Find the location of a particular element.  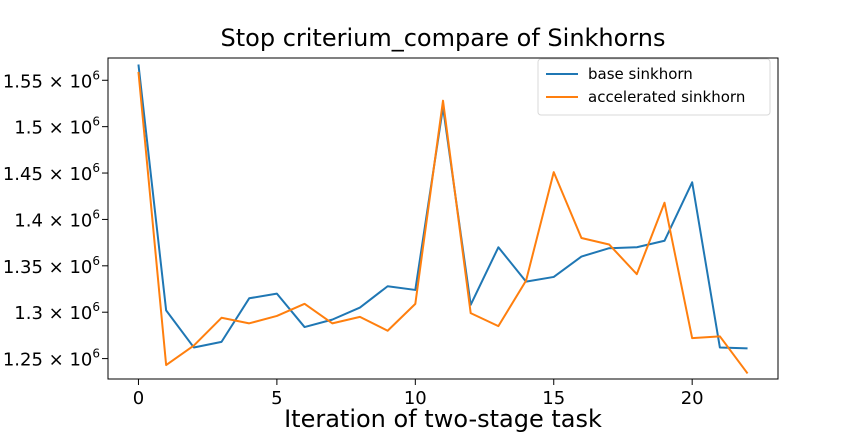

legend-box is located at coordinates (654, 87).